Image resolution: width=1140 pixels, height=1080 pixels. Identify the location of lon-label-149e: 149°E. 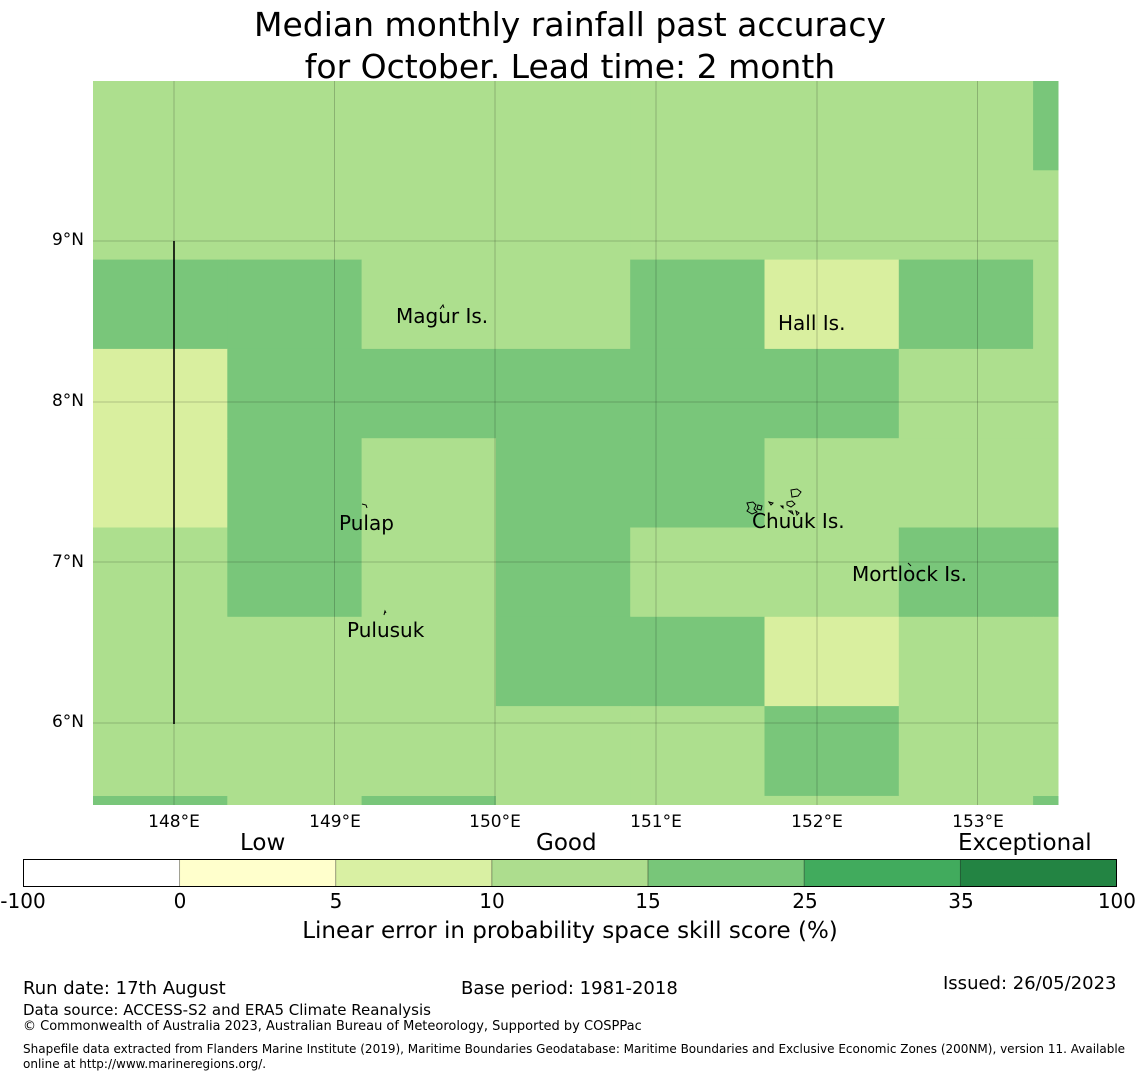
(335, 822).